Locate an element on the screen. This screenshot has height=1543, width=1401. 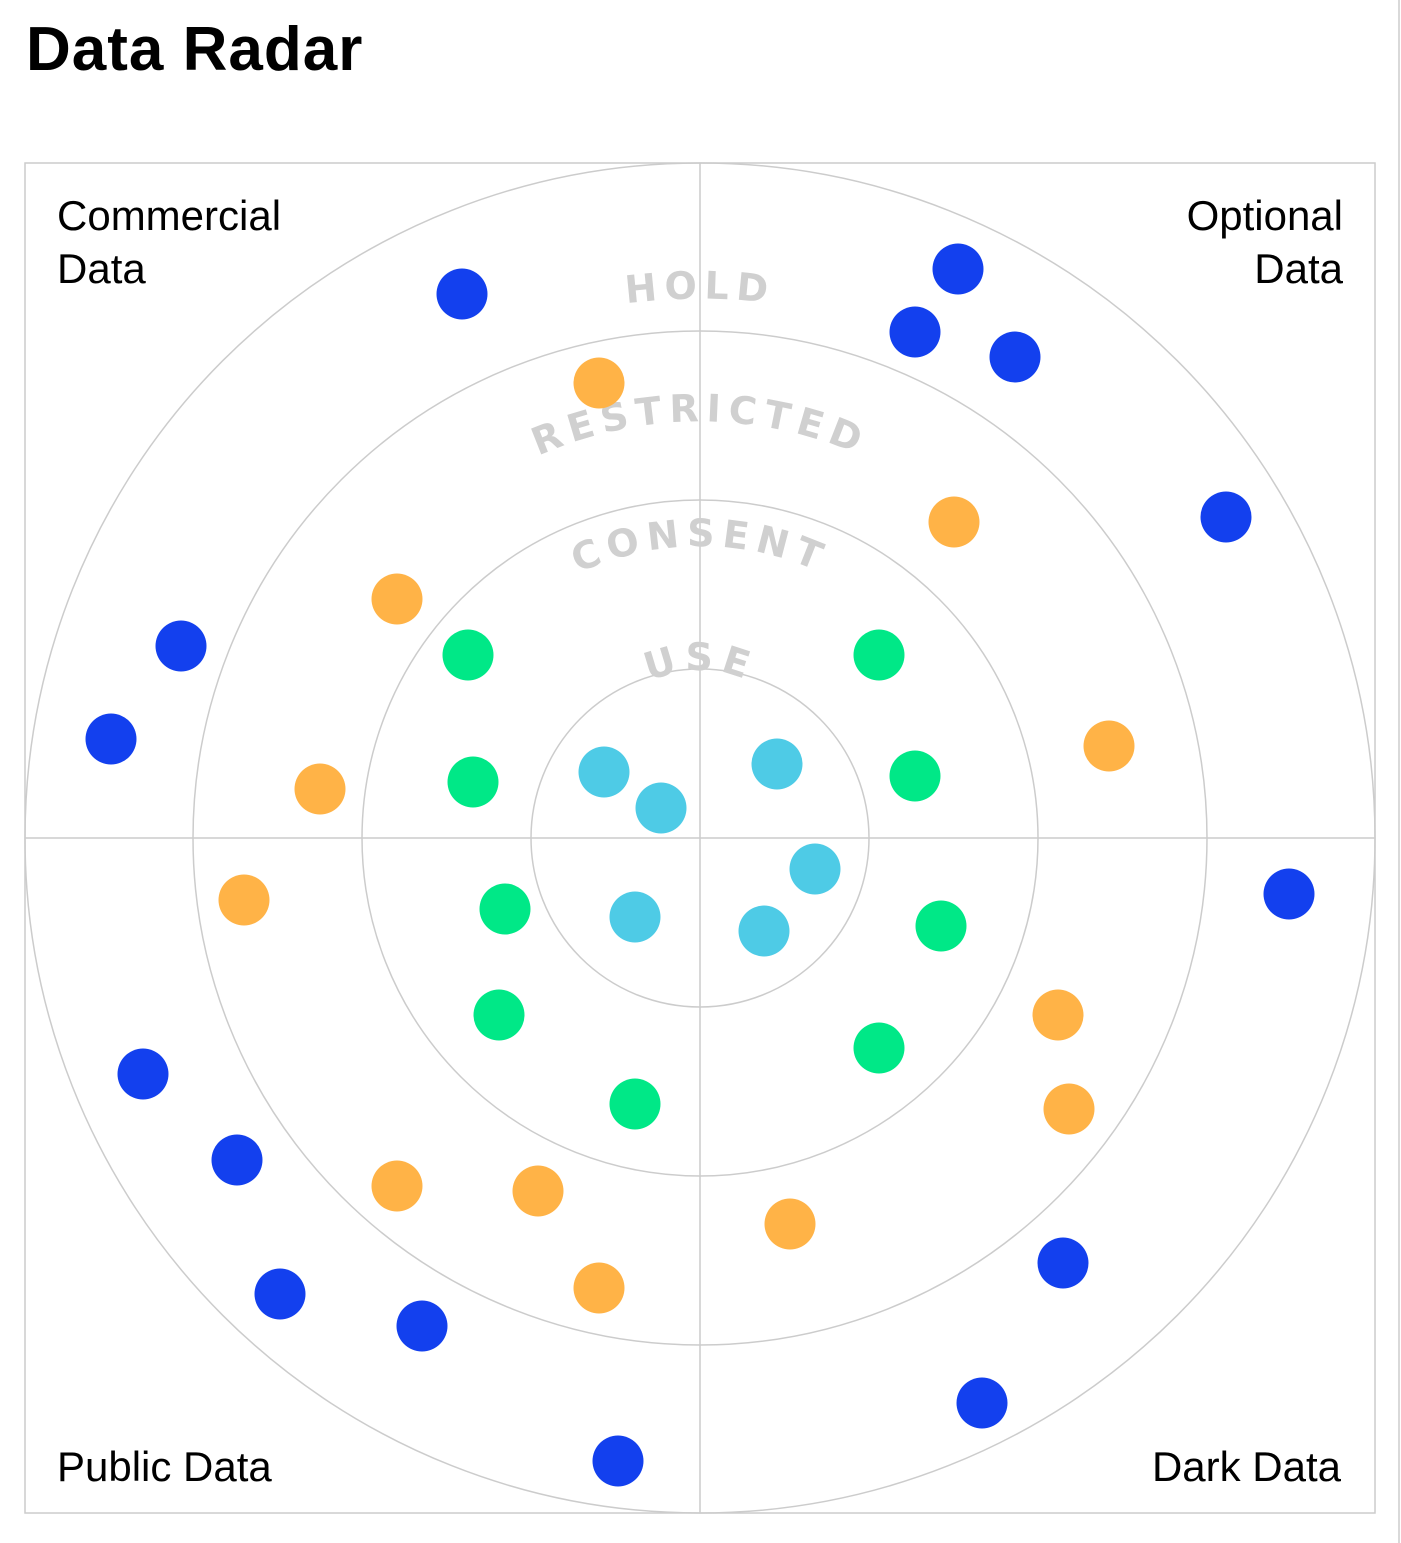
quadrant-label-dark-data: Dark Data is located at coordinates (1246, 1466).